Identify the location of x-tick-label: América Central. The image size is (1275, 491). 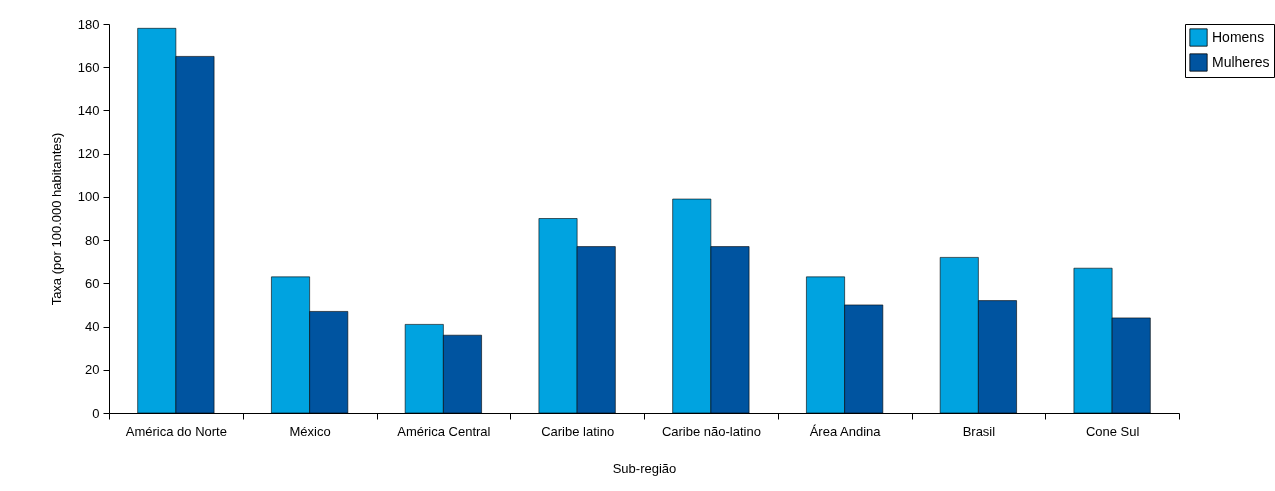
(444, 431).